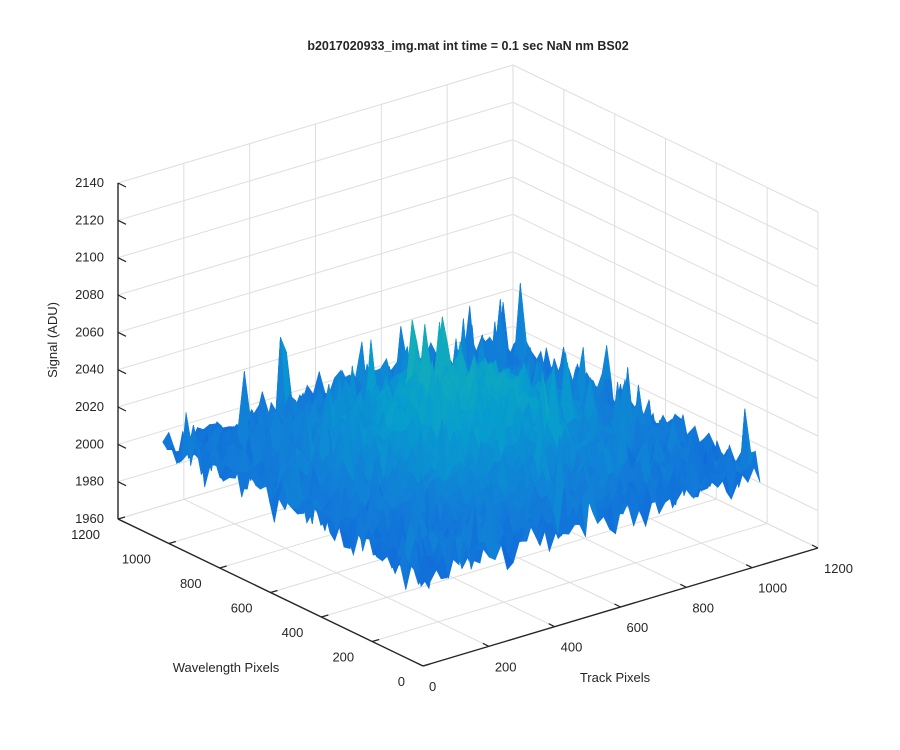 The image size is (900, 750). Describe the element at coordinates (638, 627) in the screenshot. I see `x-tick-label: 600` at that location.